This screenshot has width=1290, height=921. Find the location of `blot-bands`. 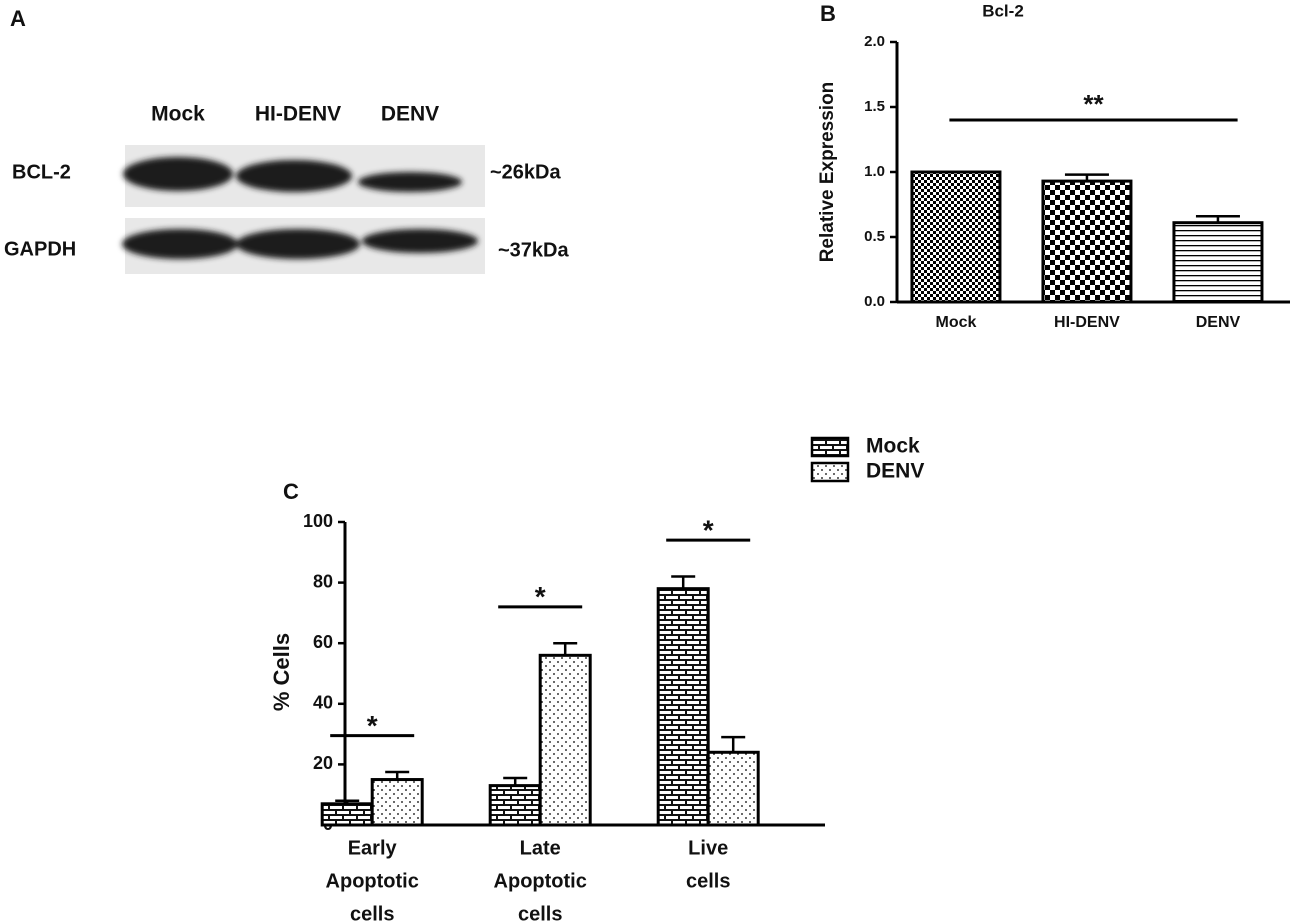

blot-bands is located at coordinates (300, 208).